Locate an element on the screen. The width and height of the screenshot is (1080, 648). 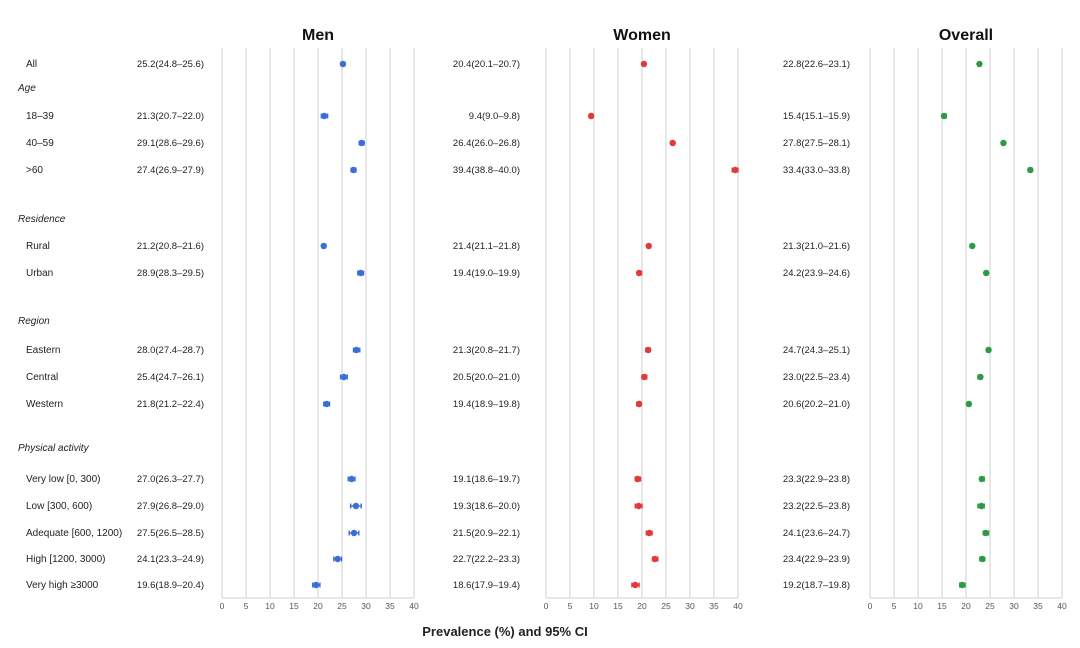
panel-title: Overall is located at coordinates (966, 35).